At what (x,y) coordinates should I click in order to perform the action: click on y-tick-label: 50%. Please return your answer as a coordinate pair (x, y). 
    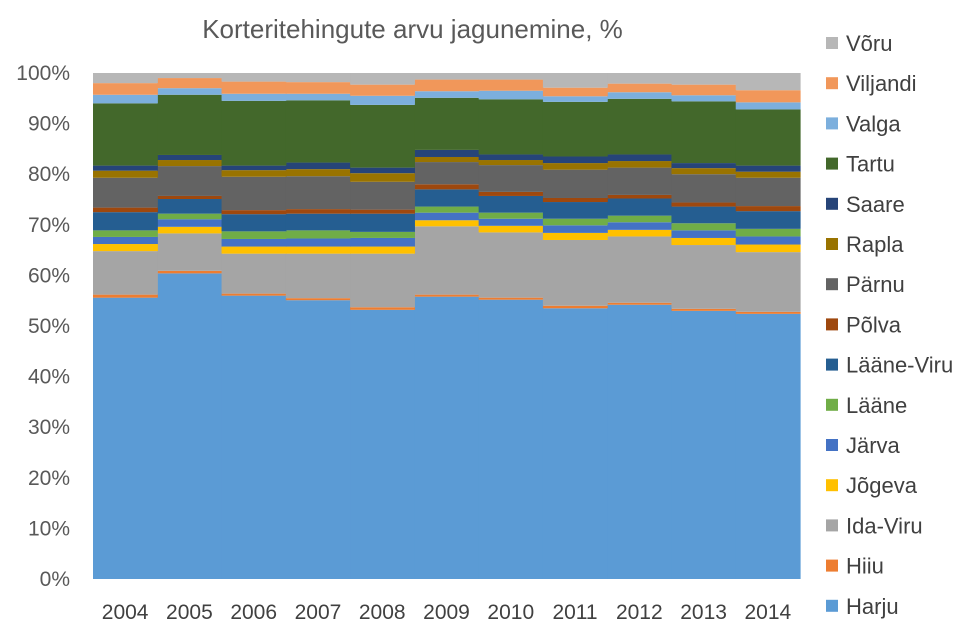
    Looking at the image, I should click on (49, 326).